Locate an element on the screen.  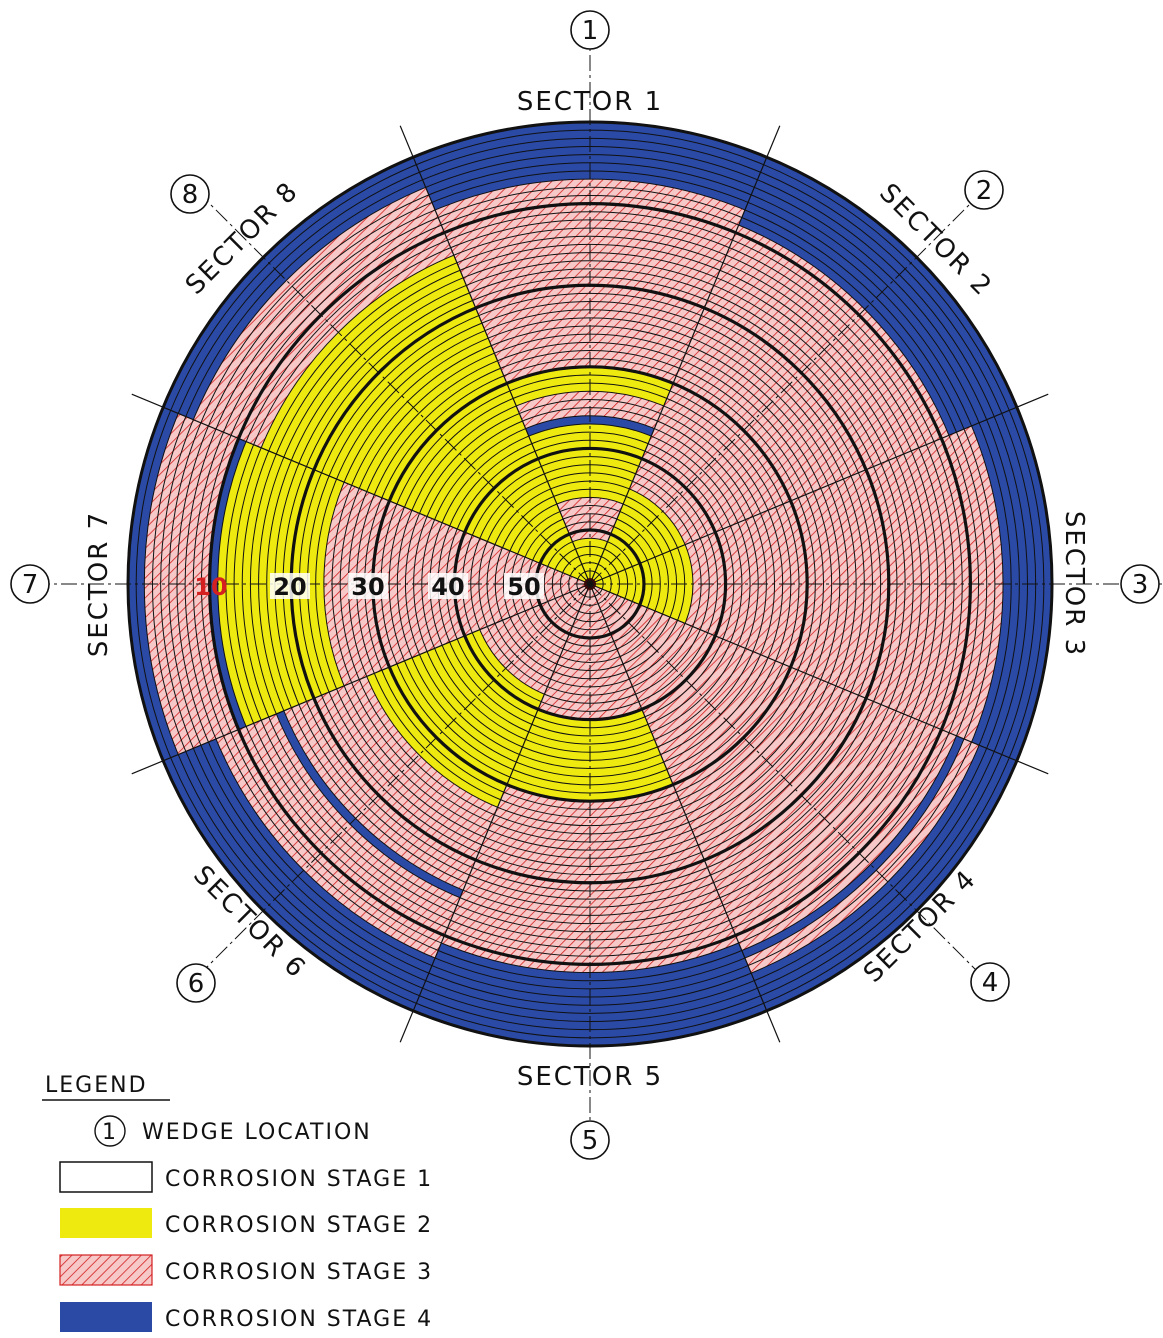
wedge-location-label: WEDGE LOCATION is located at coordinates (257, 1132).